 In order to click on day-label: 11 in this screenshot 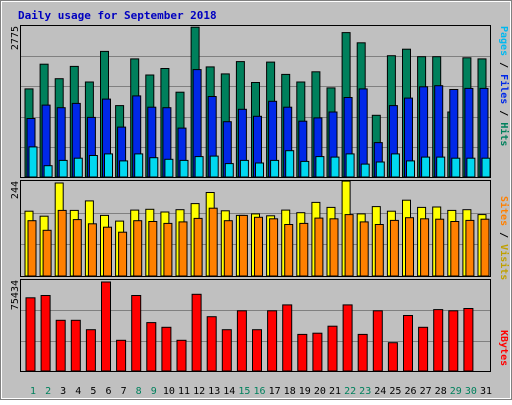, I will do `click(184, 391)`.